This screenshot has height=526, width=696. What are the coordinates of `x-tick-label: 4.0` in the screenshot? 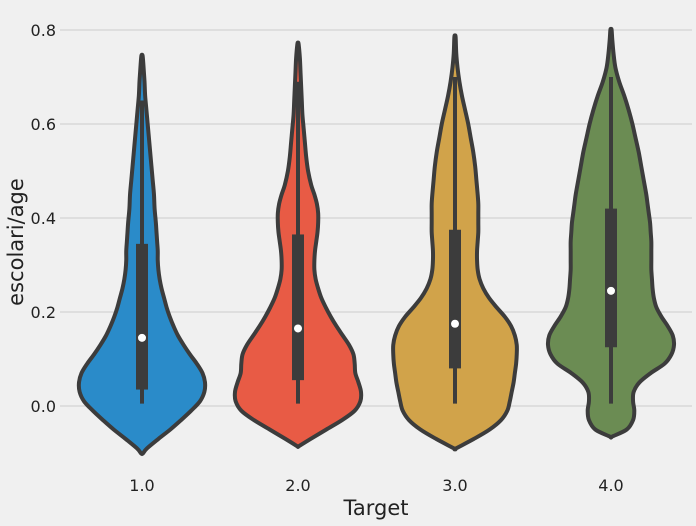 It's located at (610, 485).